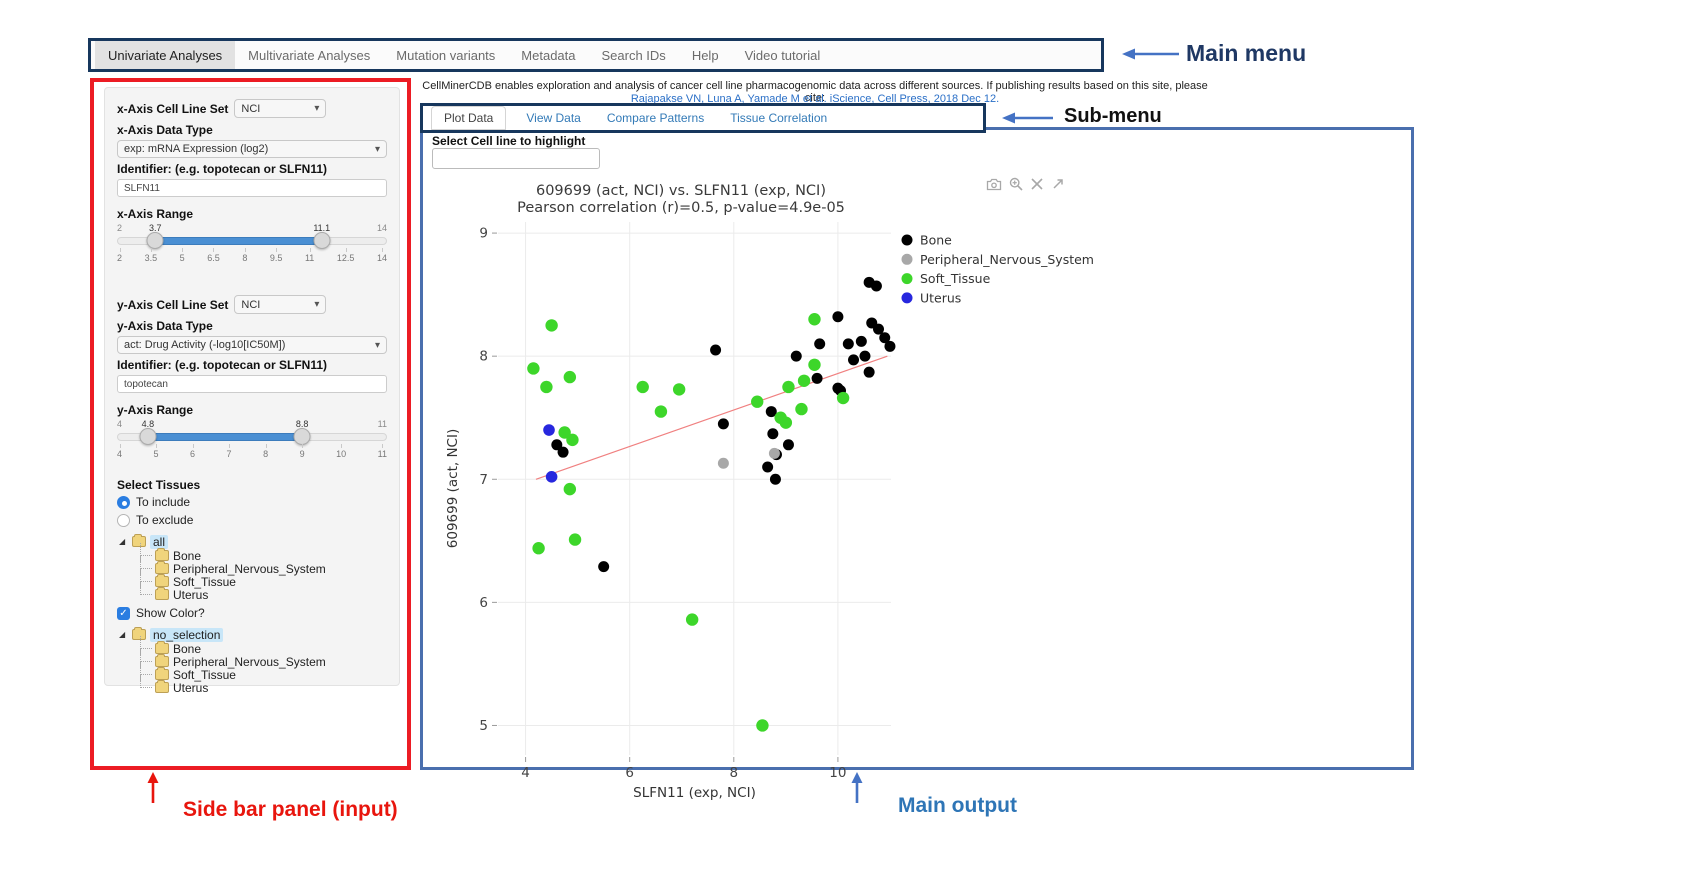  I want to click on tree-node: Bone, so click(262, 646).